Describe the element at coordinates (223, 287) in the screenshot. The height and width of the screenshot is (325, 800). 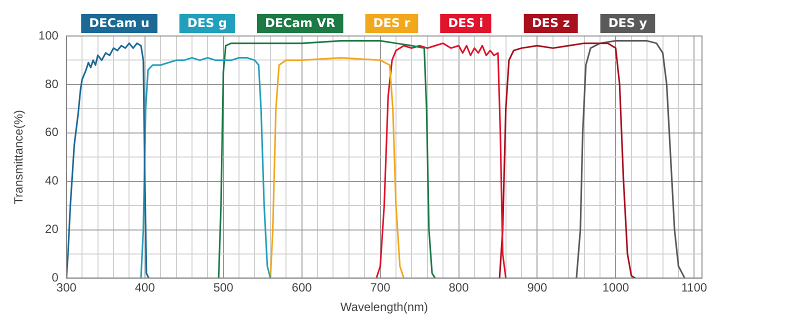
I see `x-tick-label: 500` at that location.